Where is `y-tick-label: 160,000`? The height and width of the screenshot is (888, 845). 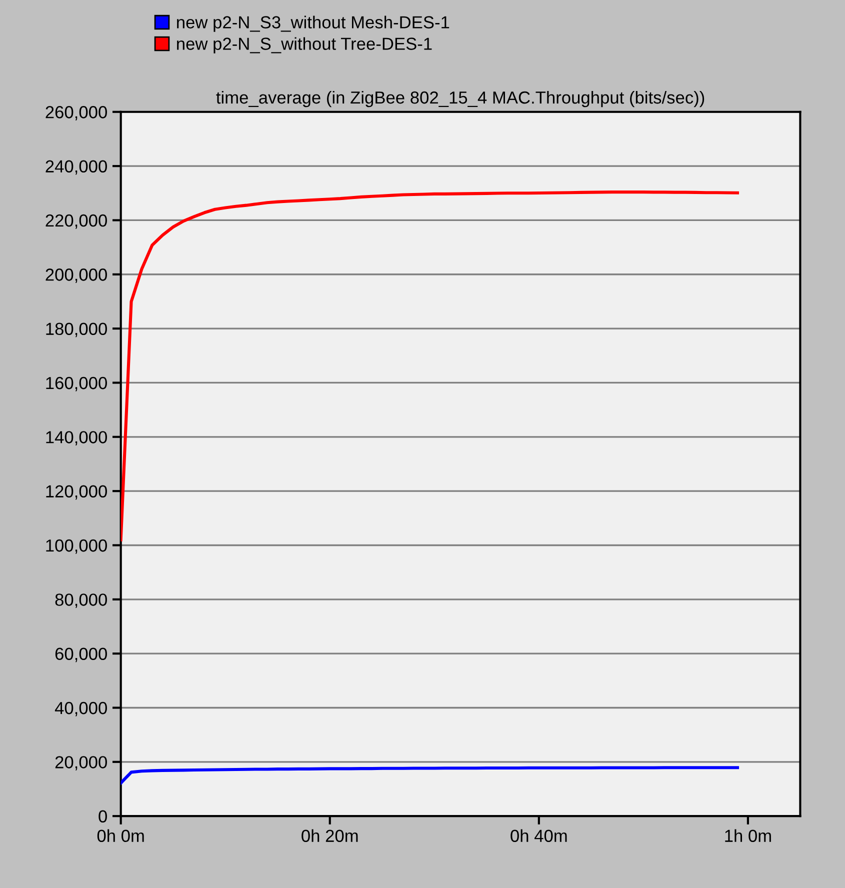
y-tick-label: 160,000 is located at coordinates (76, 384).